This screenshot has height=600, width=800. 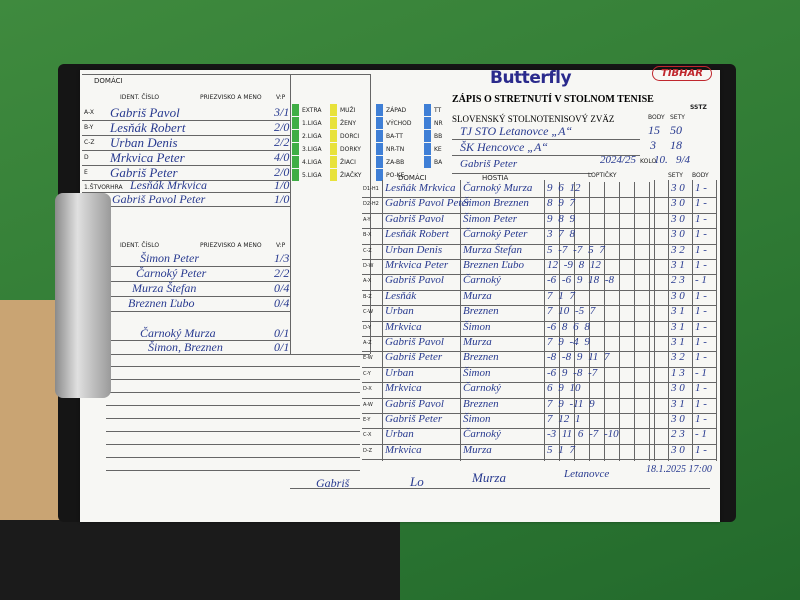 I want to click on match-guest: Murza Štefan, so click(x=492, y=249).